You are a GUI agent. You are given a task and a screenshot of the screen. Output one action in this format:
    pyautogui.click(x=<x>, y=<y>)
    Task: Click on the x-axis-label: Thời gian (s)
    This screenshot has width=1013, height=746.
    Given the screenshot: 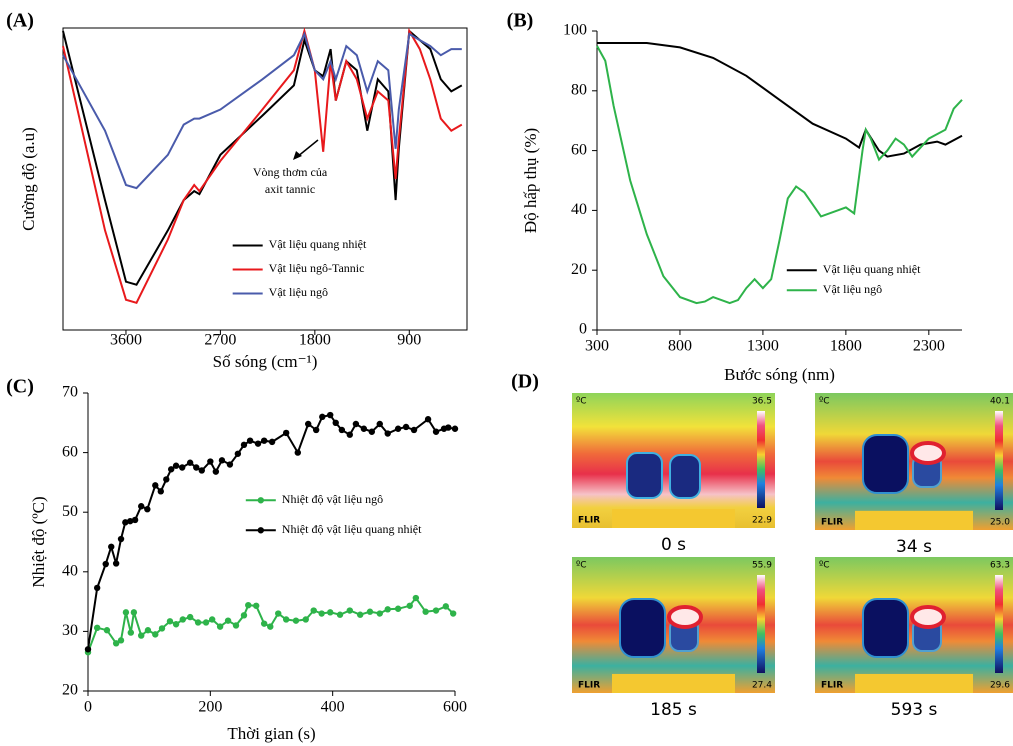 What is the action you would take?
    pyautogui.click(x=271, y=733)
    